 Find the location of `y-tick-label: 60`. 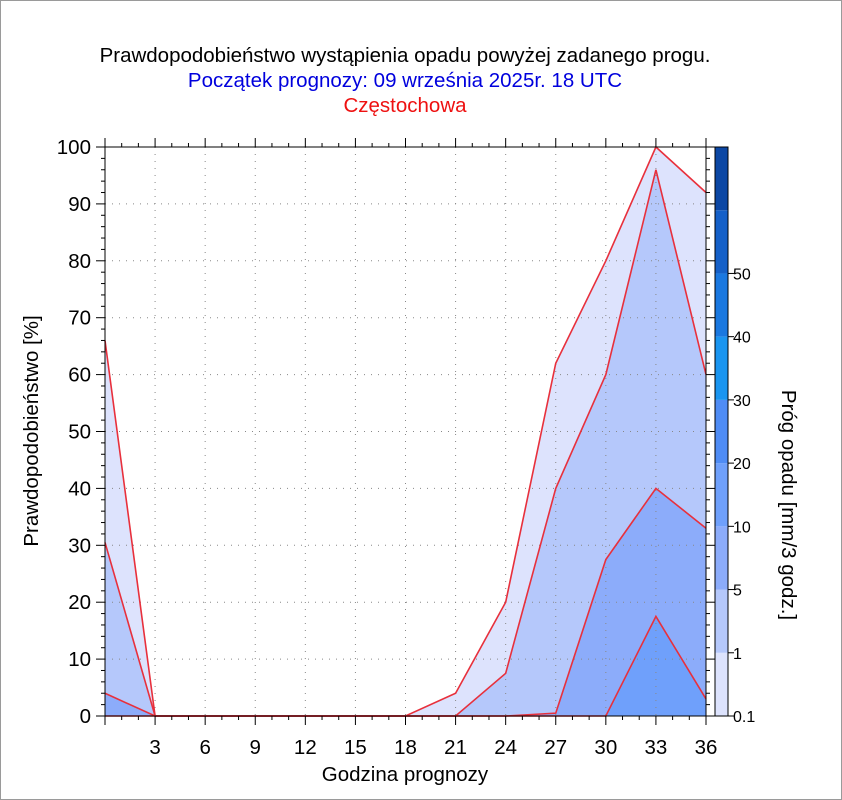

y-tick-label: 60 is located at coordinates (79, 375).